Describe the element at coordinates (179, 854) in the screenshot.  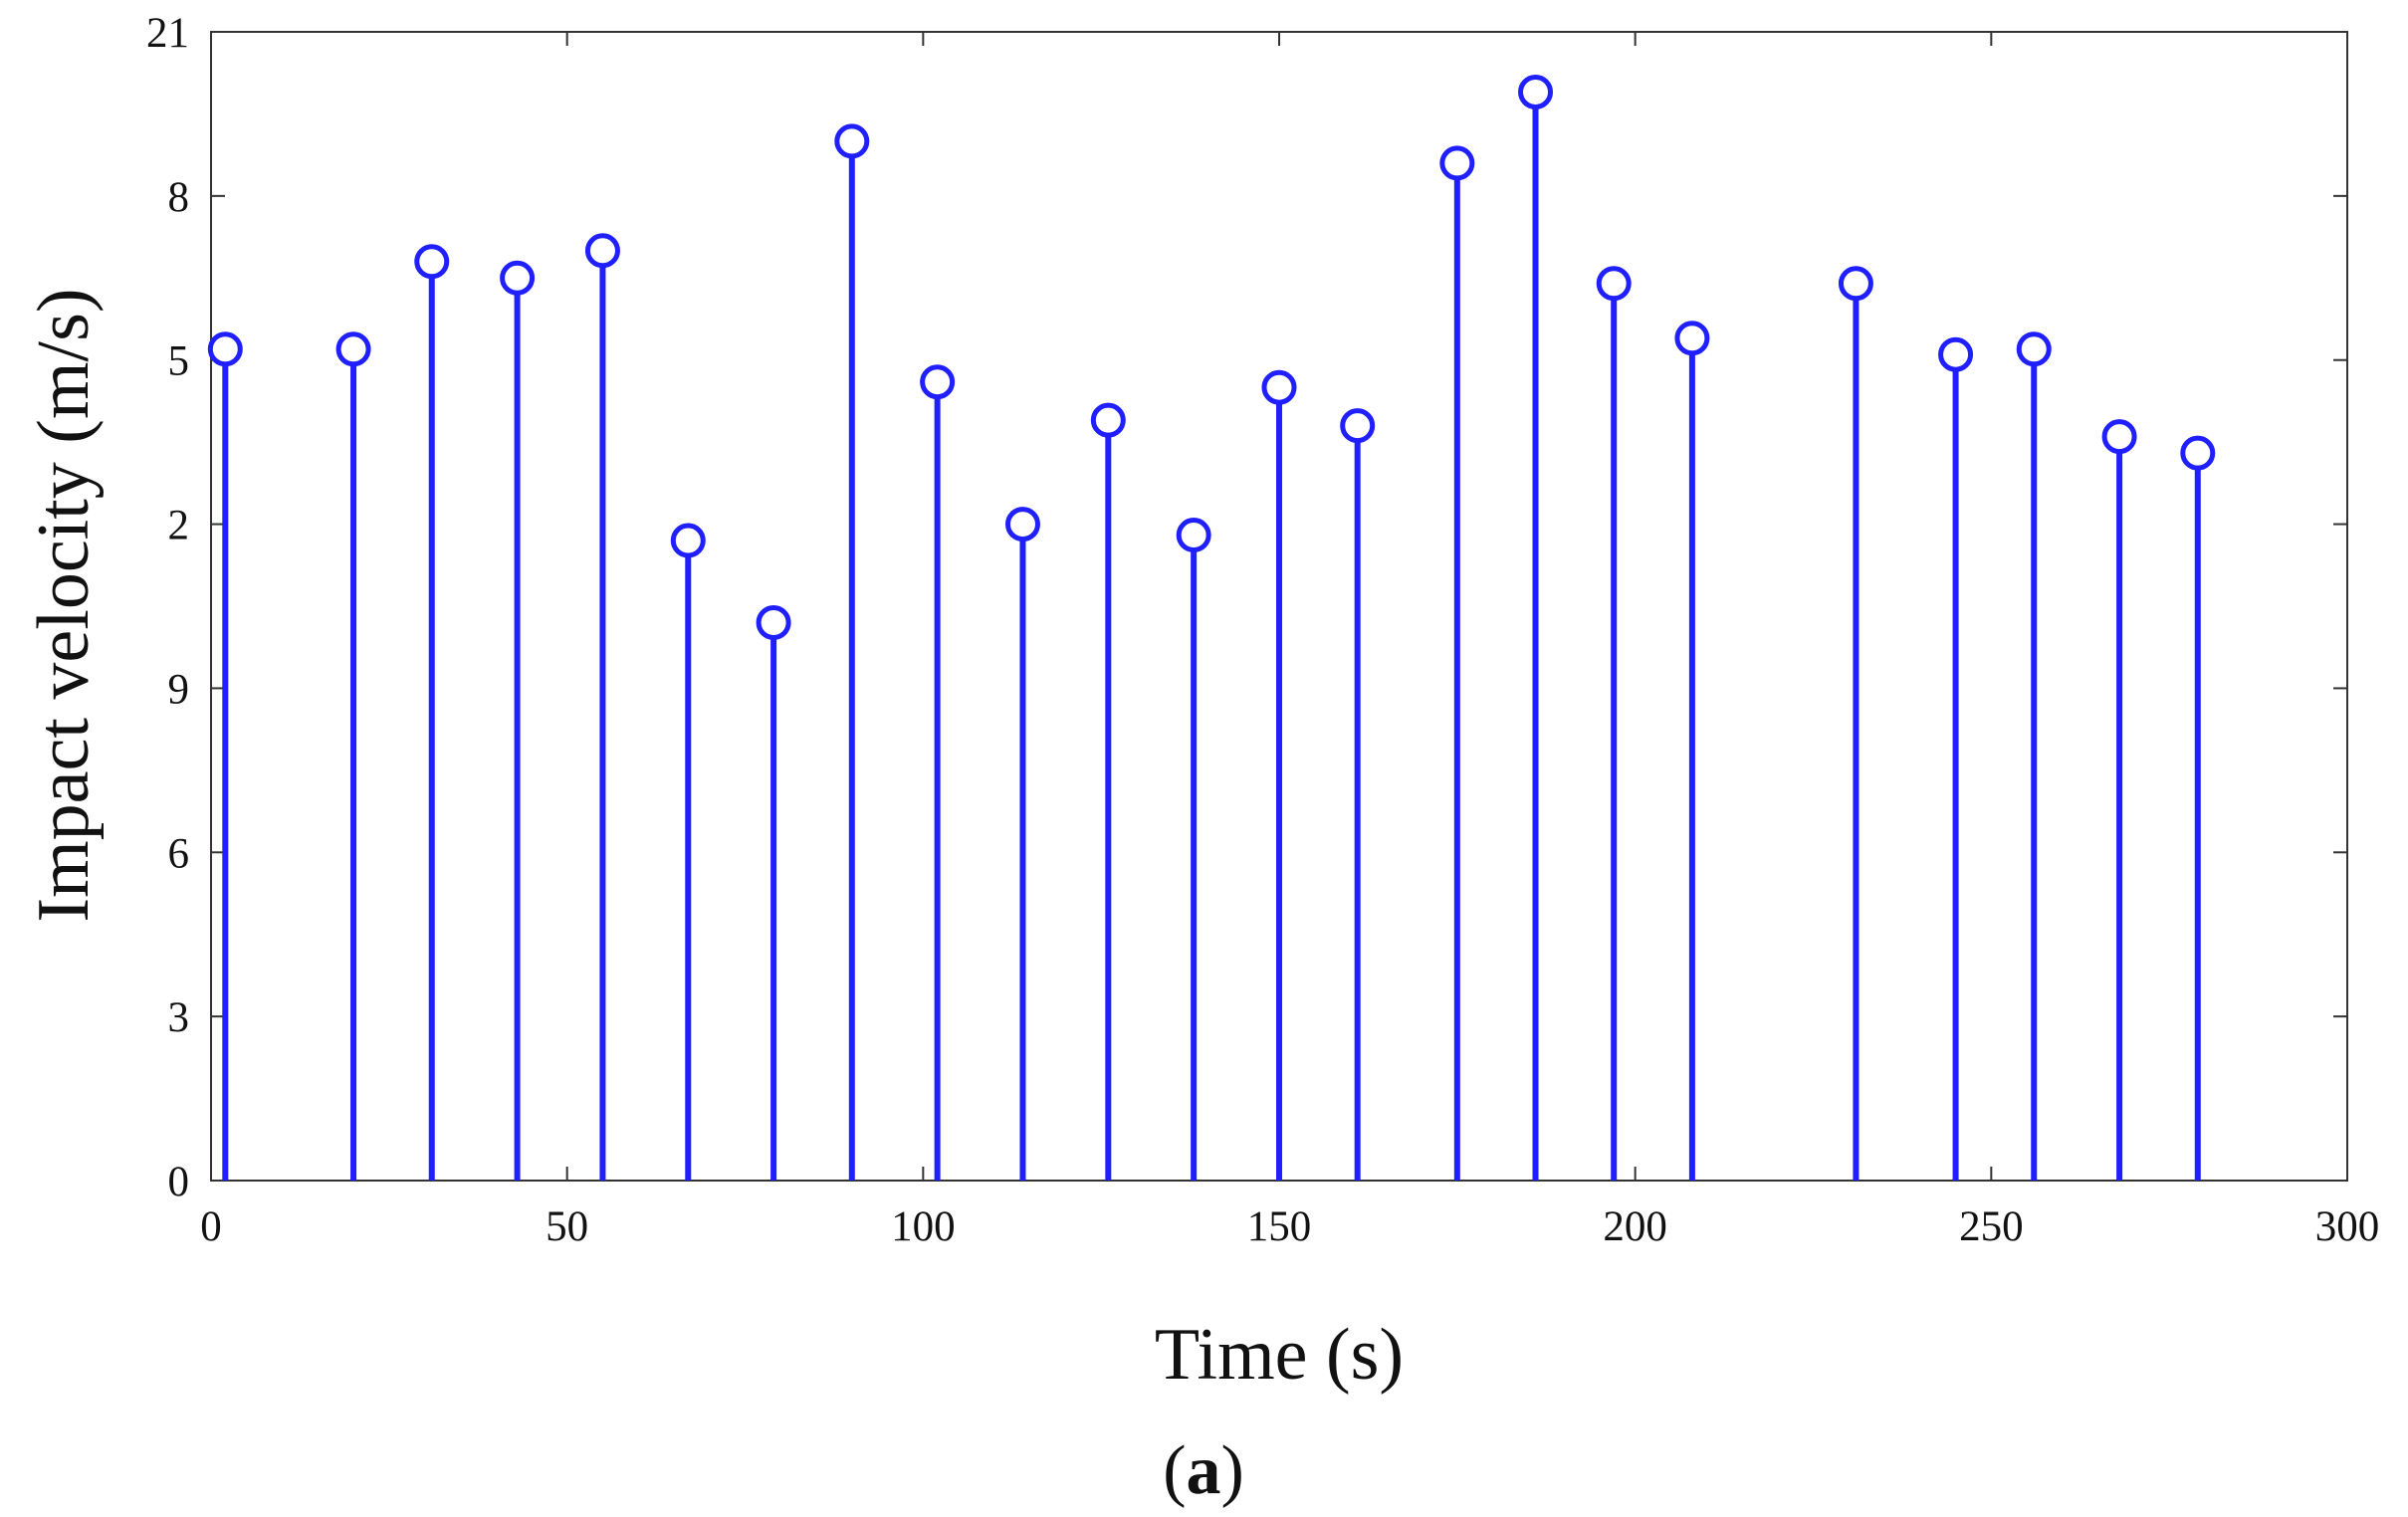
I see `y-tick-label: 6` at that location.